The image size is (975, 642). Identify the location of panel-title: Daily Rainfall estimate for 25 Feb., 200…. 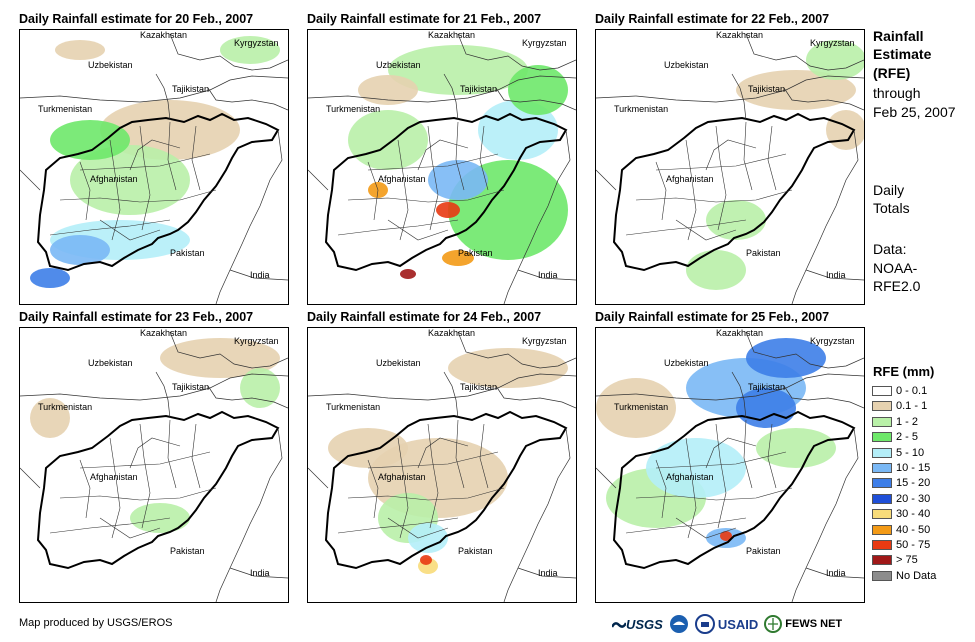
(712, 317).